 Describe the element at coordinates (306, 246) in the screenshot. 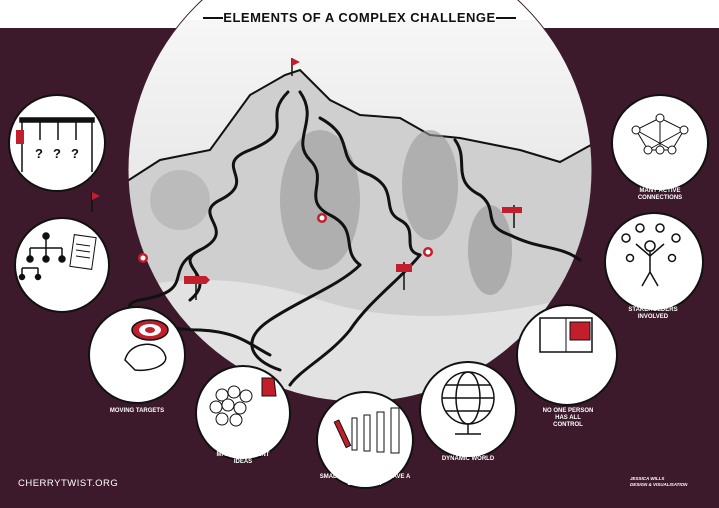

I see `landscape-signs` at that location.